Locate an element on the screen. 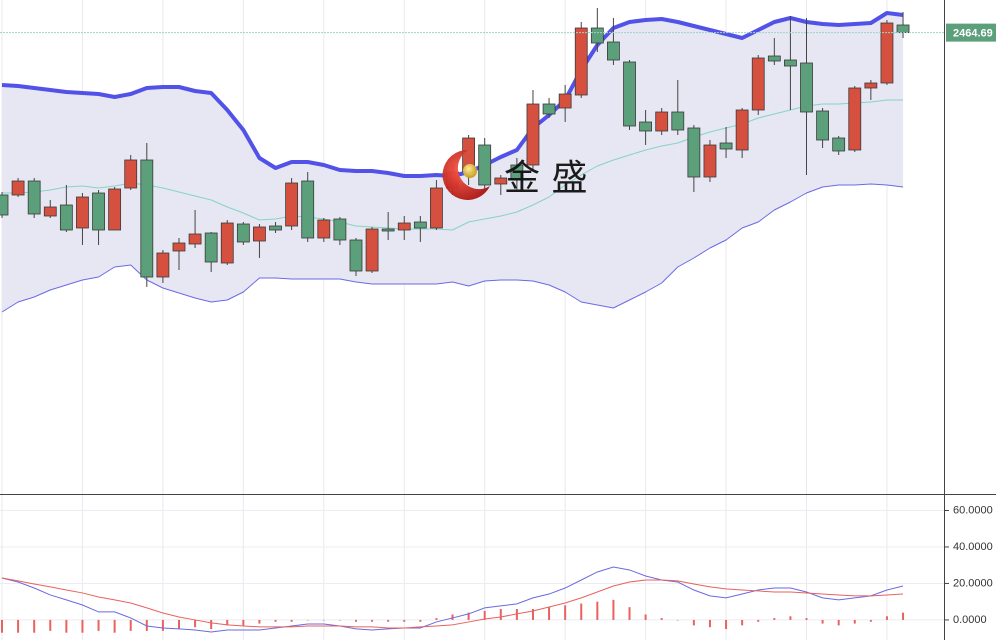 The height and width of the screenshot is (640, 996). last-price-box is located at coordinates (971, 32).